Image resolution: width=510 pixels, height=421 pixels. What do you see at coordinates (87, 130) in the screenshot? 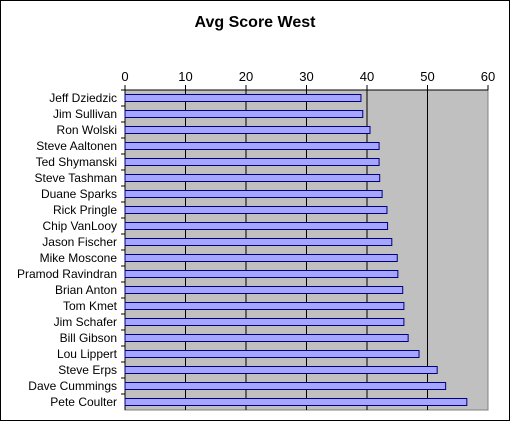
I see `category-label: Ron Wolski` at bounding box center [87, 130].